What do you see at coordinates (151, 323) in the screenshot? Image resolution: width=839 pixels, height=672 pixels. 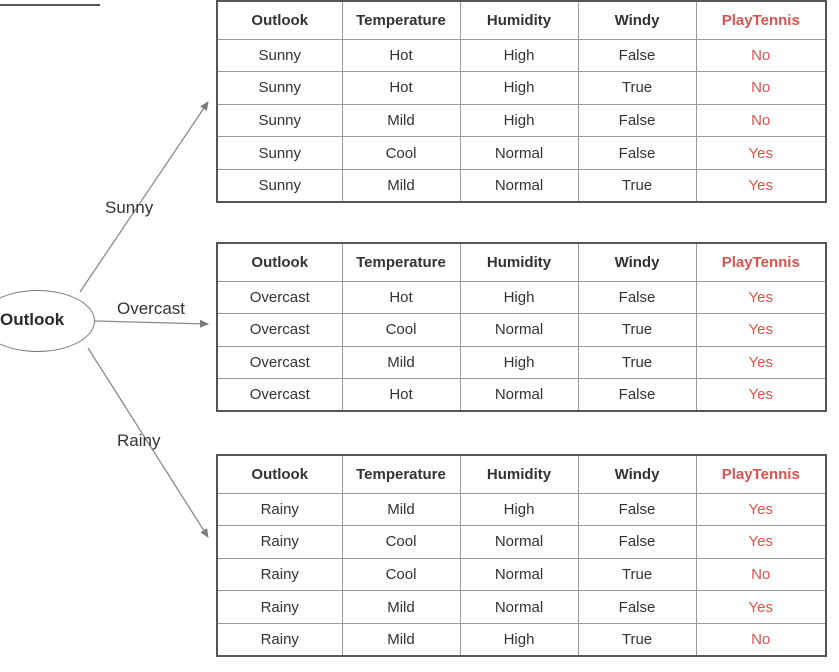 I see `arrow-to-overcast` at bounding box center [151, 323].